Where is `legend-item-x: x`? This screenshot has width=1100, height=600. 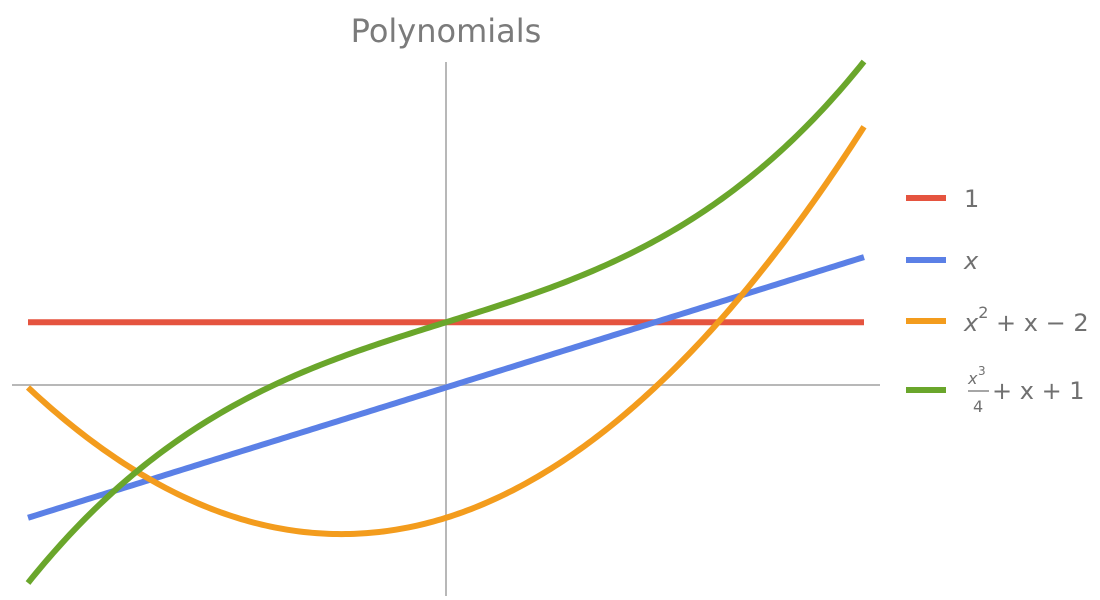 legend-item-x: x is located at coordinates (942, 261).